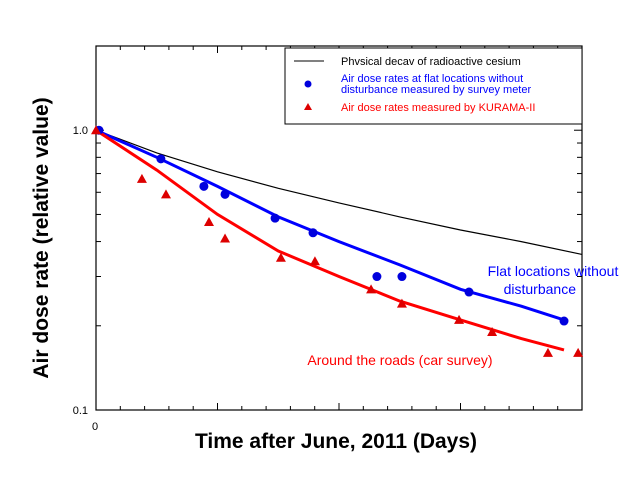  What do you see at coordinates (438, 108) in the screenshot?
I see `legend-label-kurama: Air dose rates measured by KURAMA-II` at bounding box center [438, 108].